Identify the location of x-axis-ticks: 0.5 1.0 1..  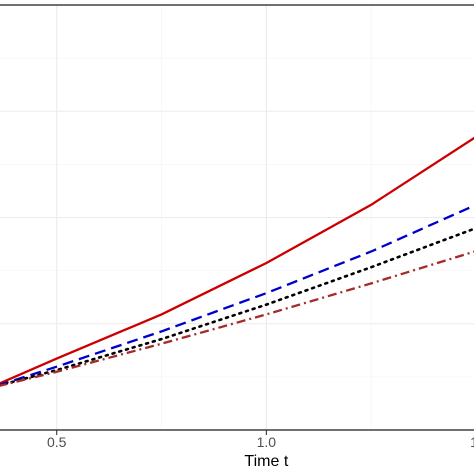
(260, 440).